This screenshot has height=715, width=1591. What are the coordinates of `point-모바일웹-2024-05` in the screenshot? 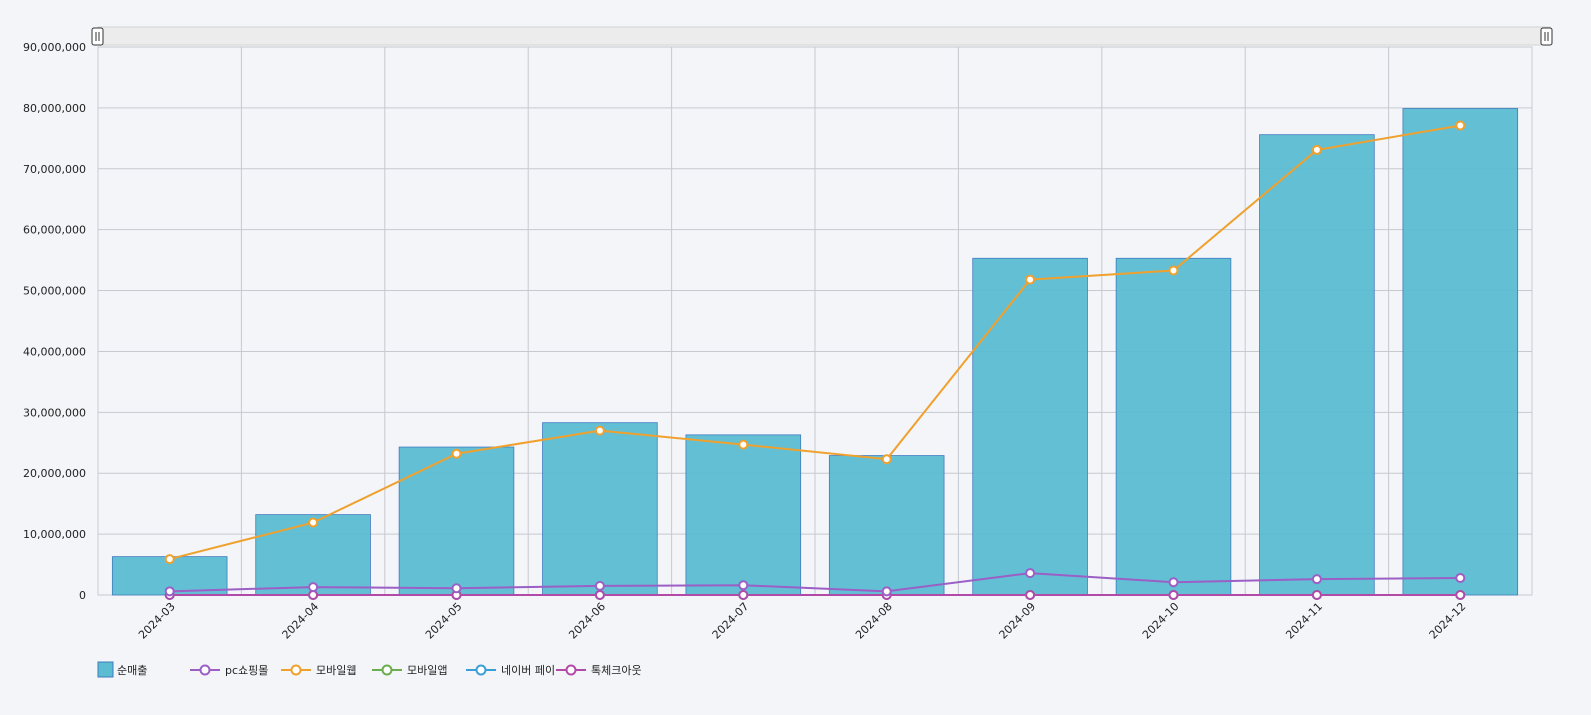 It's located at (456, 453).